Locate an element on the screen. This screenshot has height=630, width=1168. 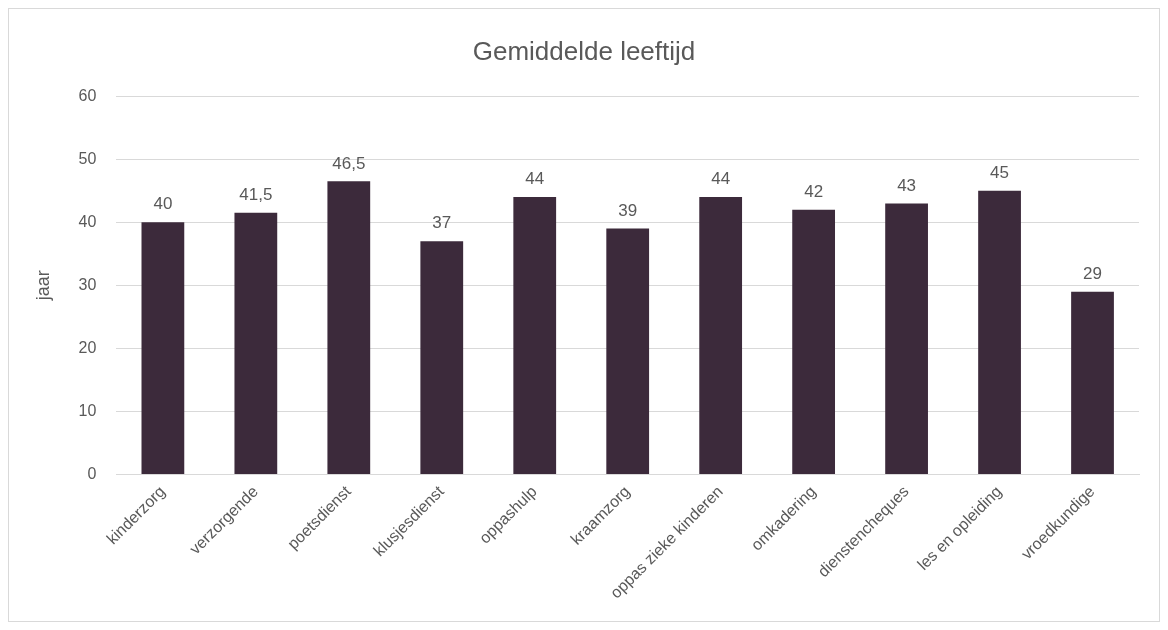
y-tick-label: 50 is located at coordinates (87, 158).